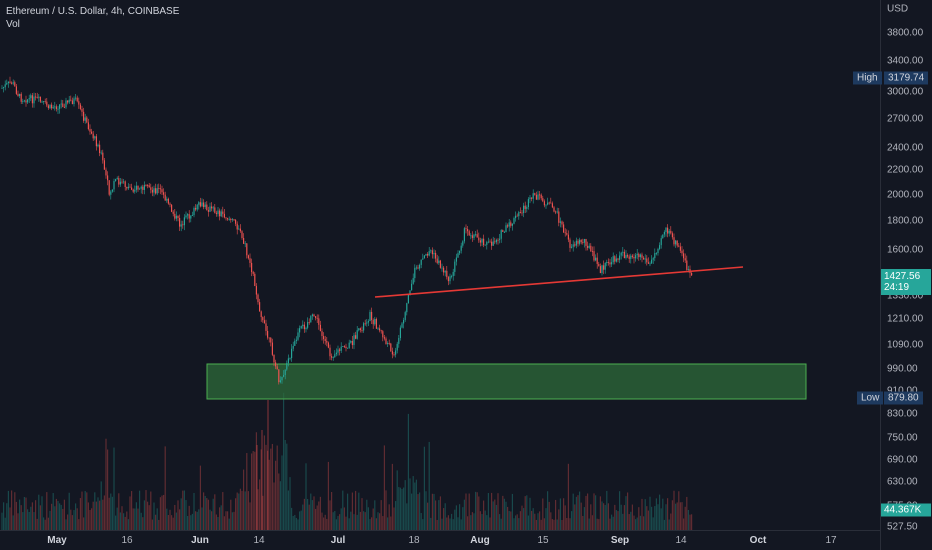  Describe the element at coordinates (506, 381) in the screenshot. I see `support-zone` at that location.